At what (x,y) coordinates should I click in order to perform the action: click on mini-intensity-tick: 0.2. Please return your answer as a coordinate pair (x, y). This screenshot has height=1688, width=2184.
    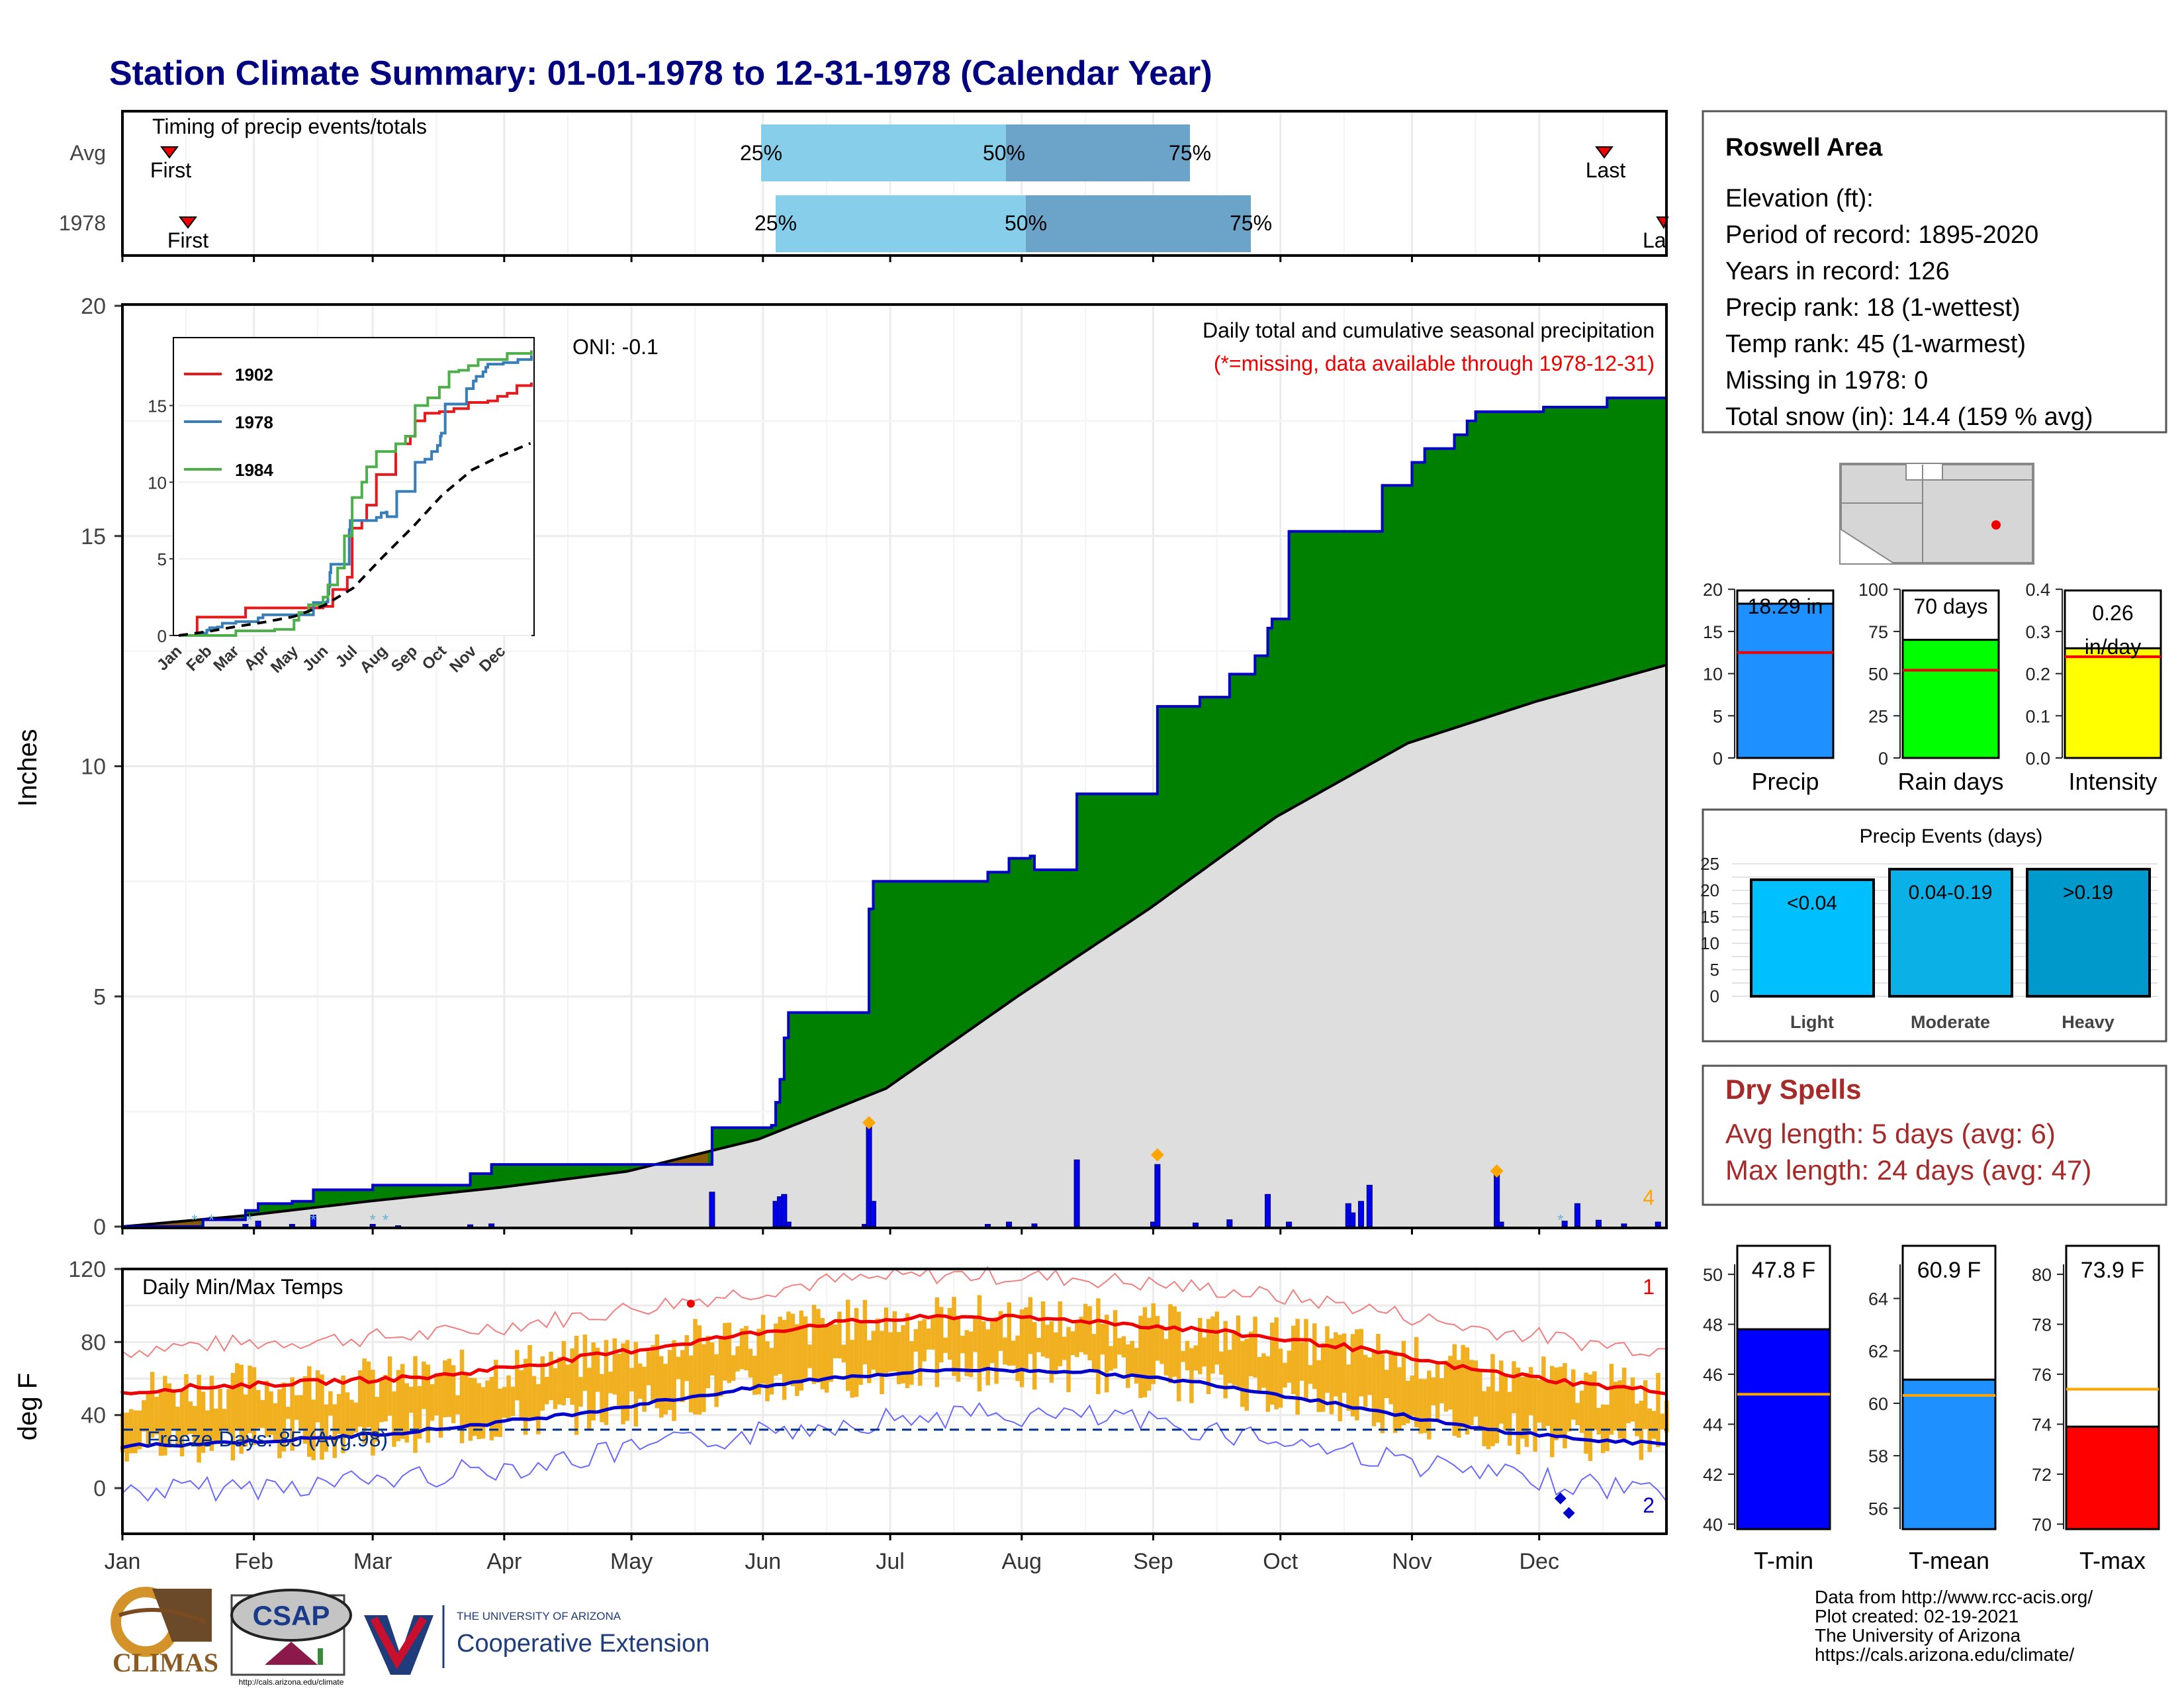
    Looking at the image, I should click on (2037, 674).